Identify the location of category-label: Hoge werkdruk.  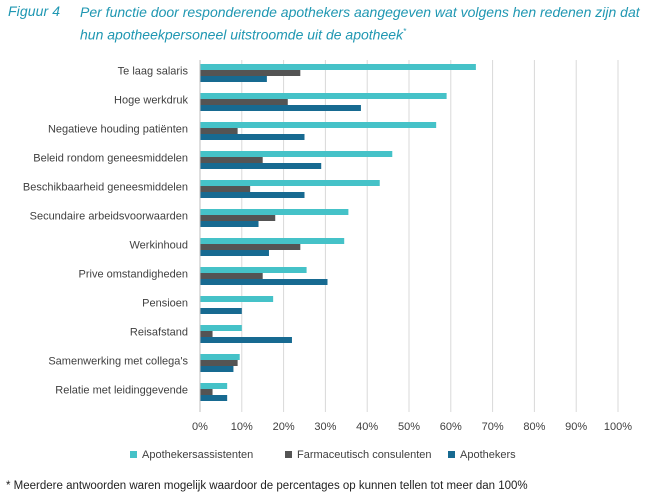
(151, 101).